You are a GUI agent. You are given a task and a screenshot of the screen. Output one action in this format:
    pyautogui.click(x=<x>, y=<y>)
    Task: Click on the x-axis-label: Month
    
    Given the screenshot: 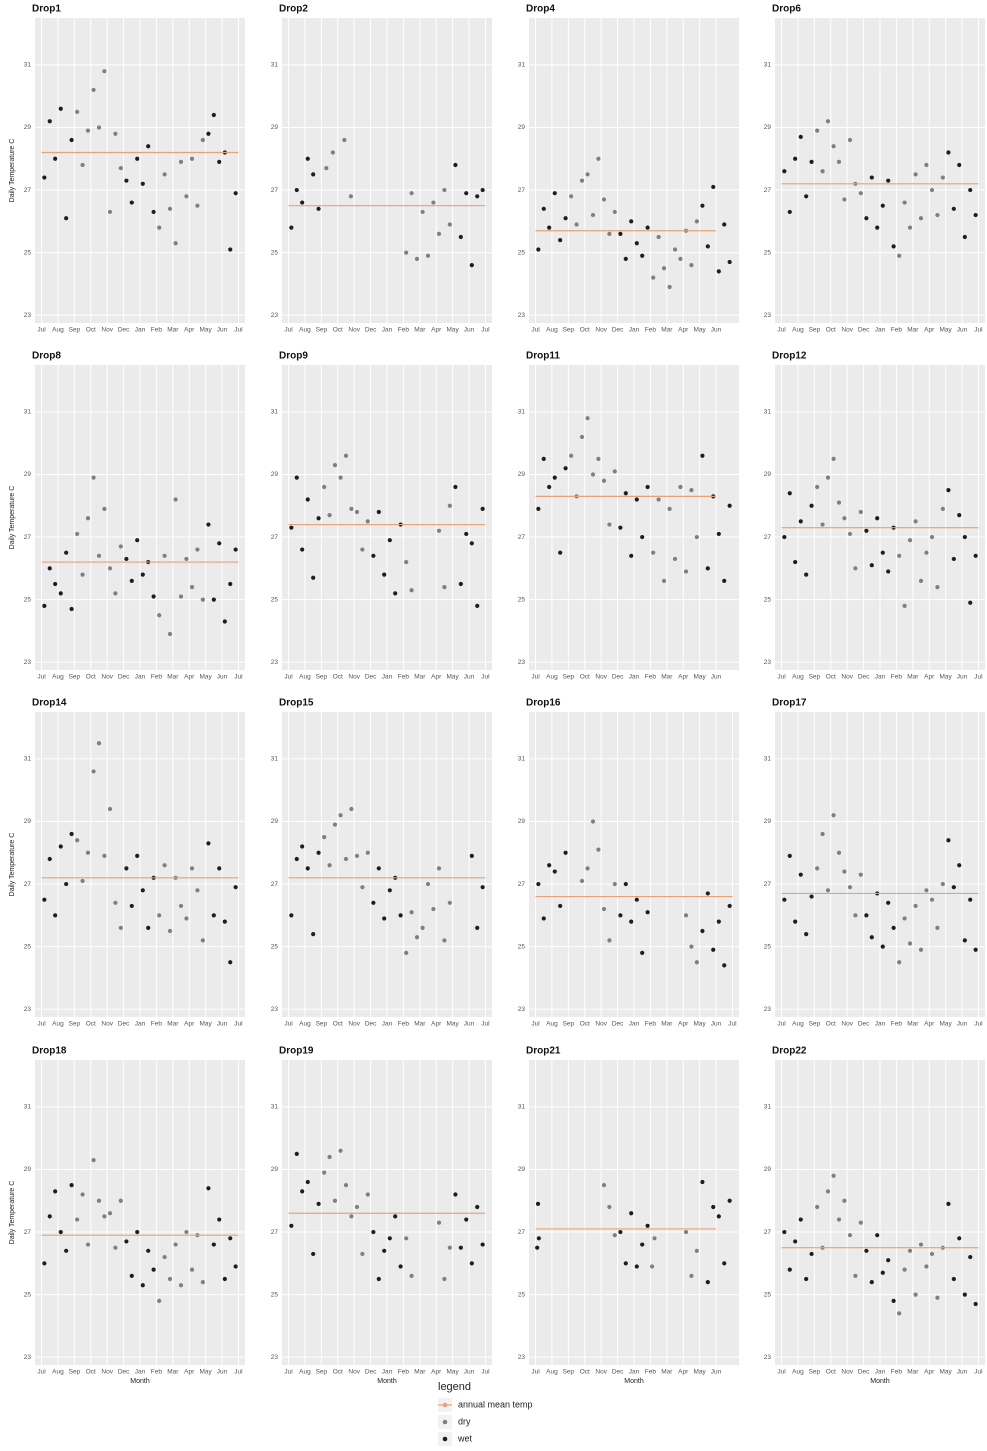 What is the action you would take?
    pyautogui.click(x=880, y=1381)
    